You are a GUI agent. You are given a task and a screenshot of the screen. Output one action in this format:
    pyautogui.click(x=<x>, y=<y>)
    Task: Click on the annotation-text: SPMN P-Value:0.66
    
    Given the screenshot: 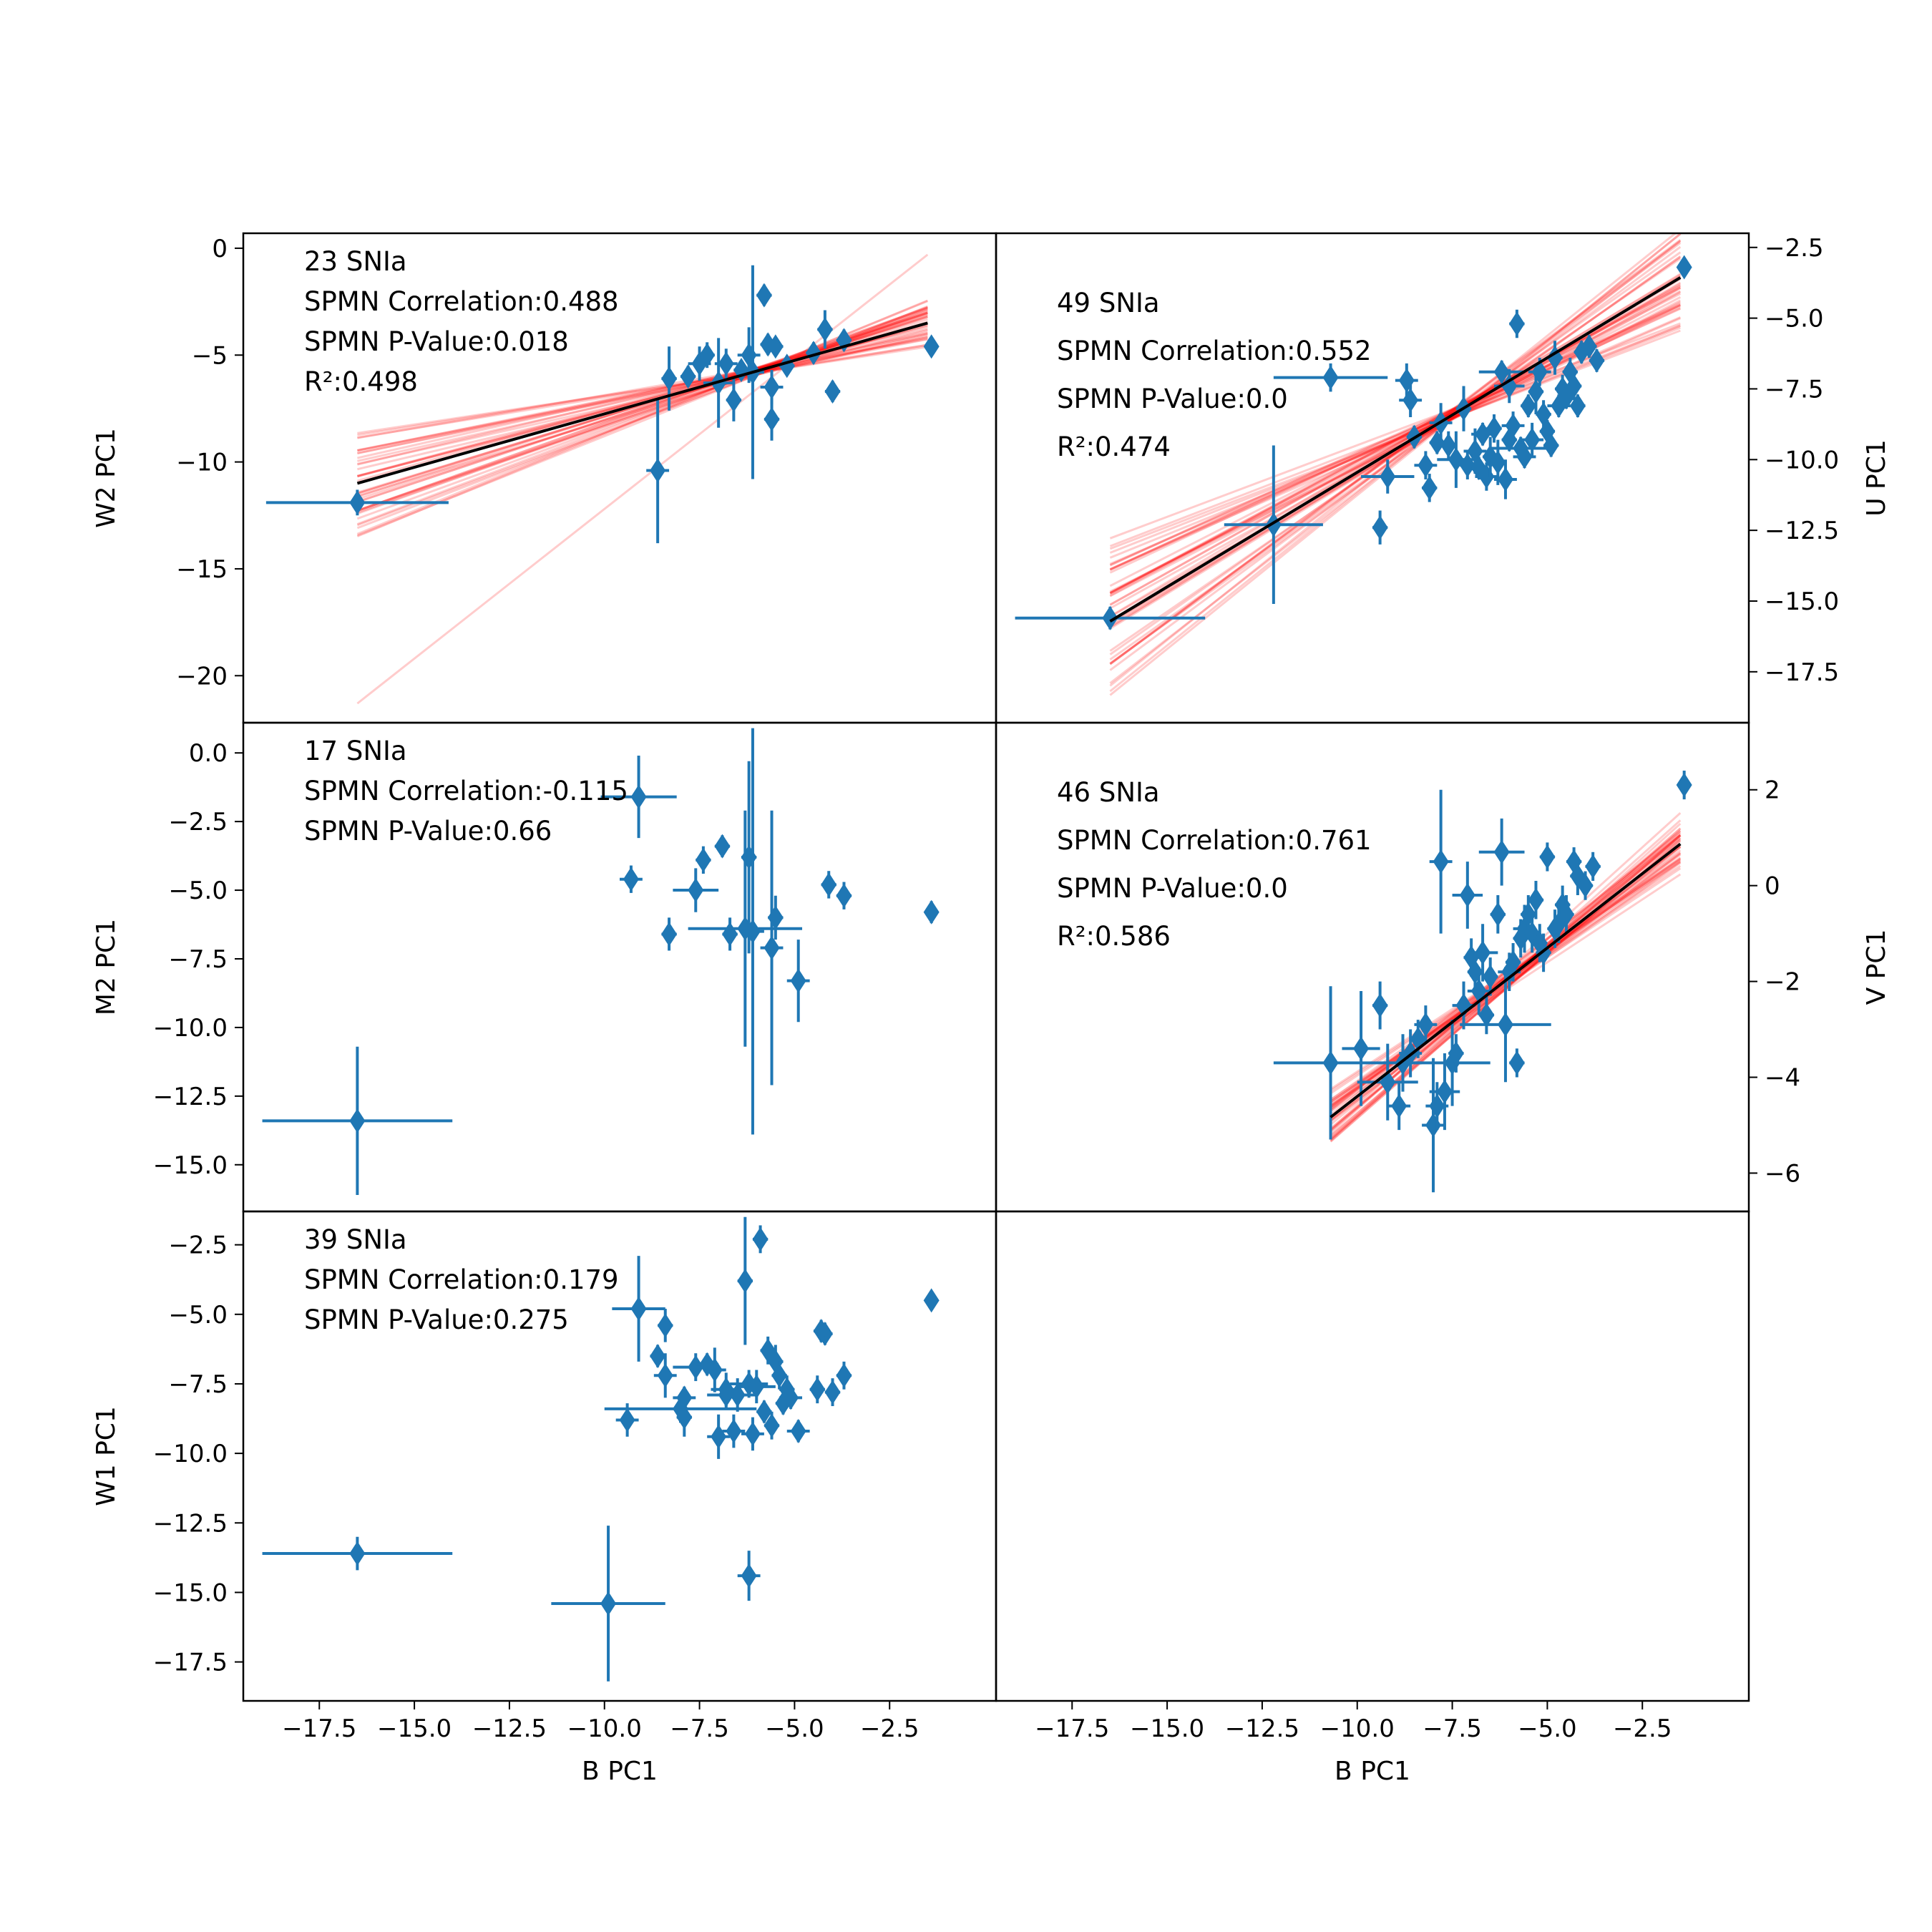 What is the action you would take?
    pyautogui.click(x=428, y=831)
    